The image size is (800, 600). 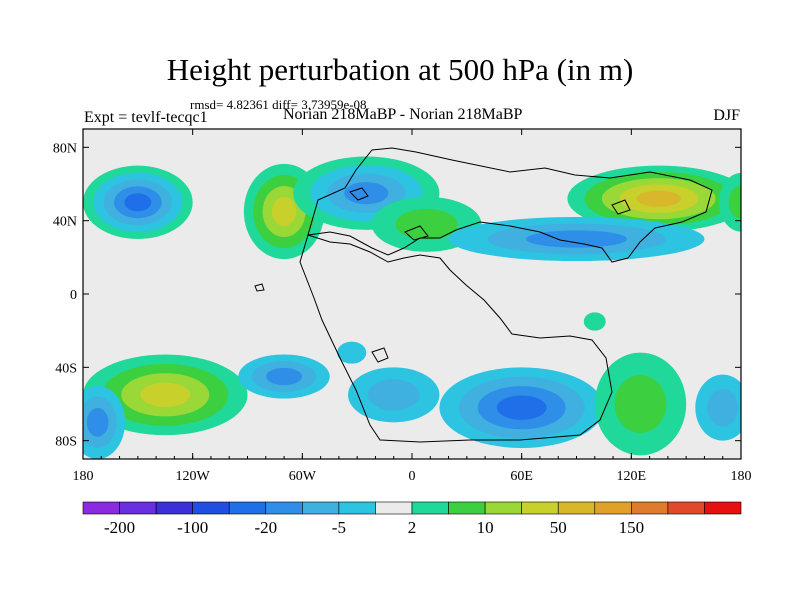 I want to click on colorbar: -200 -100 -20 -5 2 10 50 150, so click(x=412, y=519).